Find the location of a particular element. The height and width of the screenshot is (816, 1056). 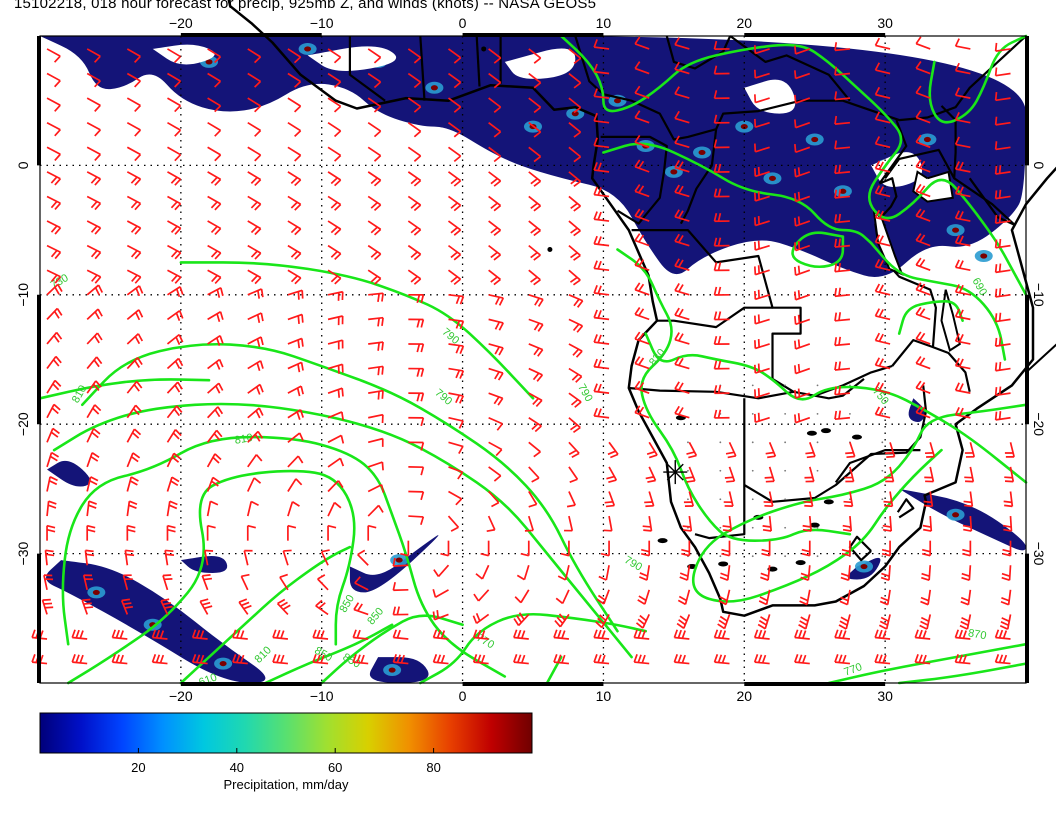

precip-core is located at coordinates (223, 663).